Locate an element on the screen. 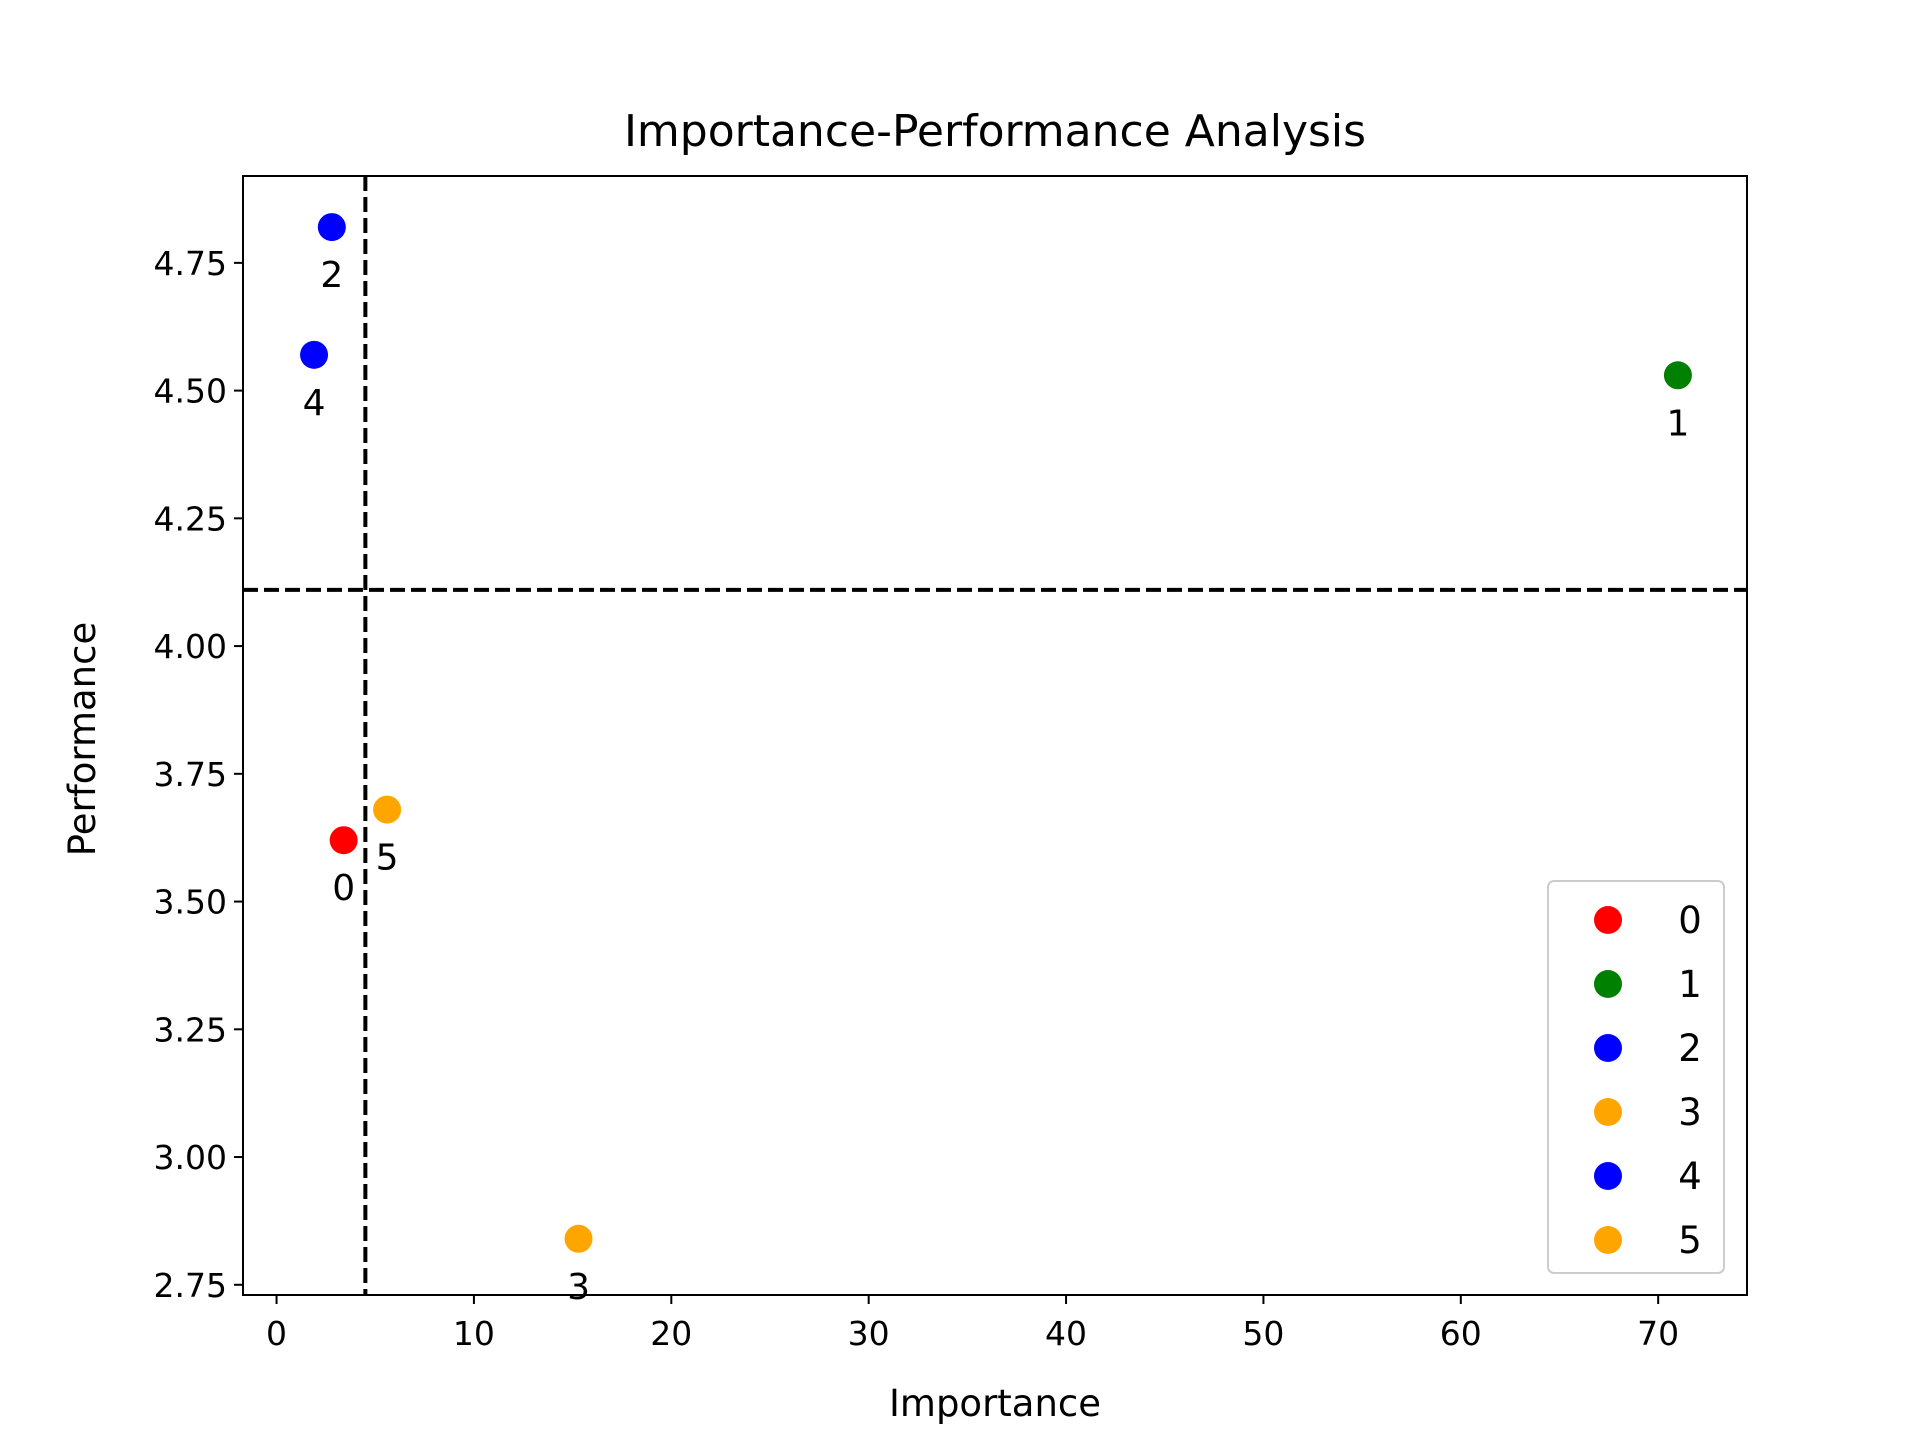 The image size is (1920, 1440). legend: 0 1 2 3 4 5 is located at coordinates (1636, 1077).